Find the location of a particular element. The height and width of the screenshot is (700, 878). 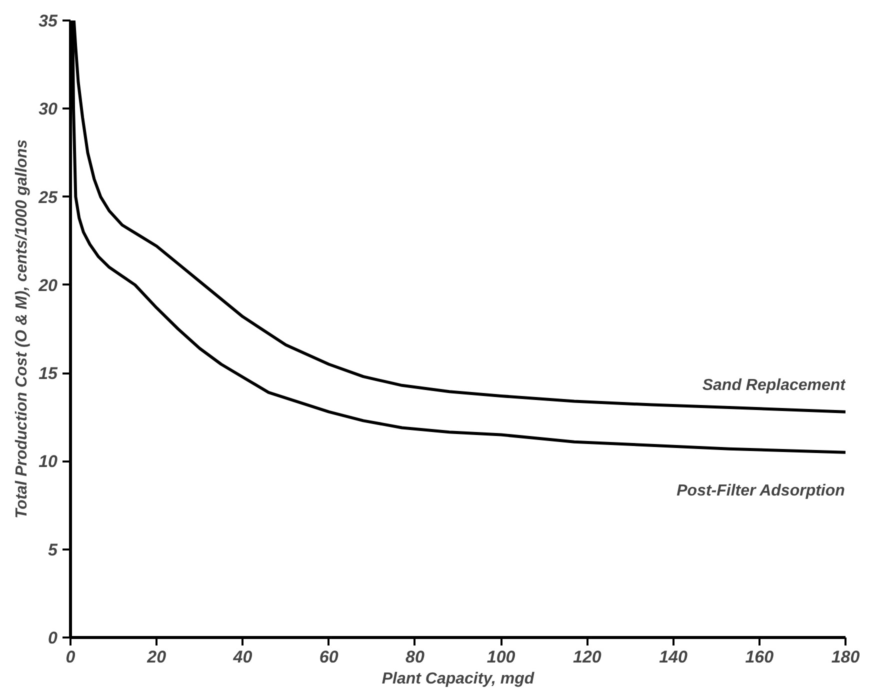

x-tick-label: 100 is located at coordinates (501, 657).